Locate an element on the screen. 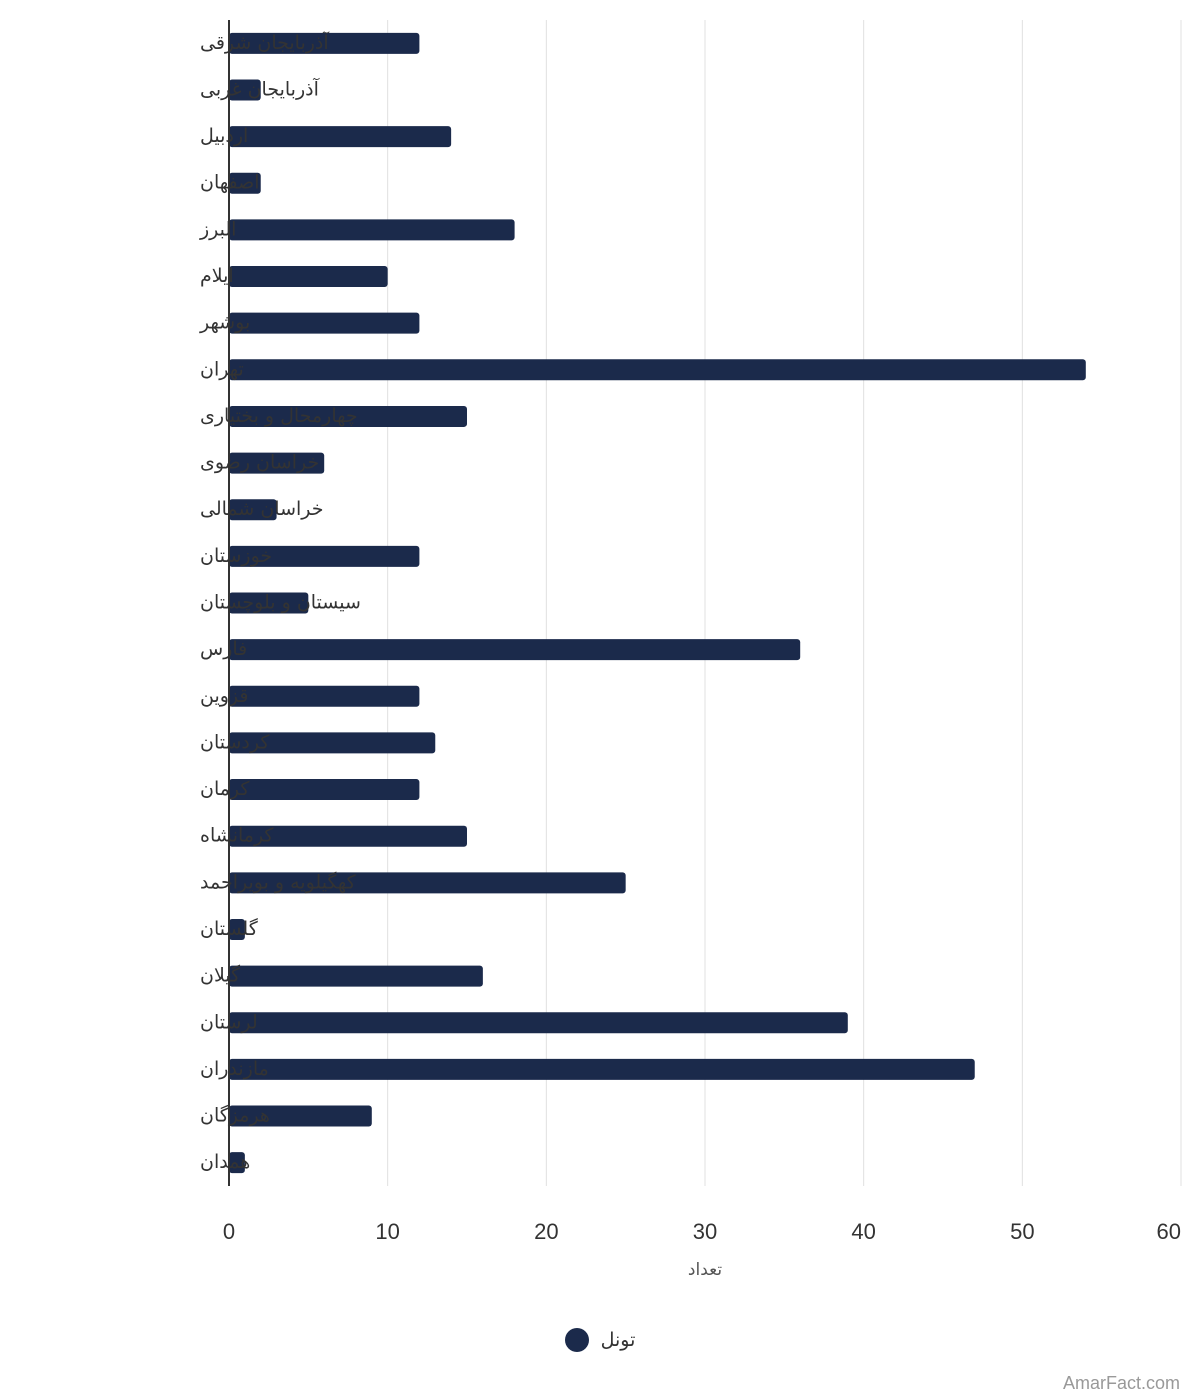 Image resolution: width=1200 pixels, height=1400 pixels. legend-marker-icon is located at coordinates (576, 1340).